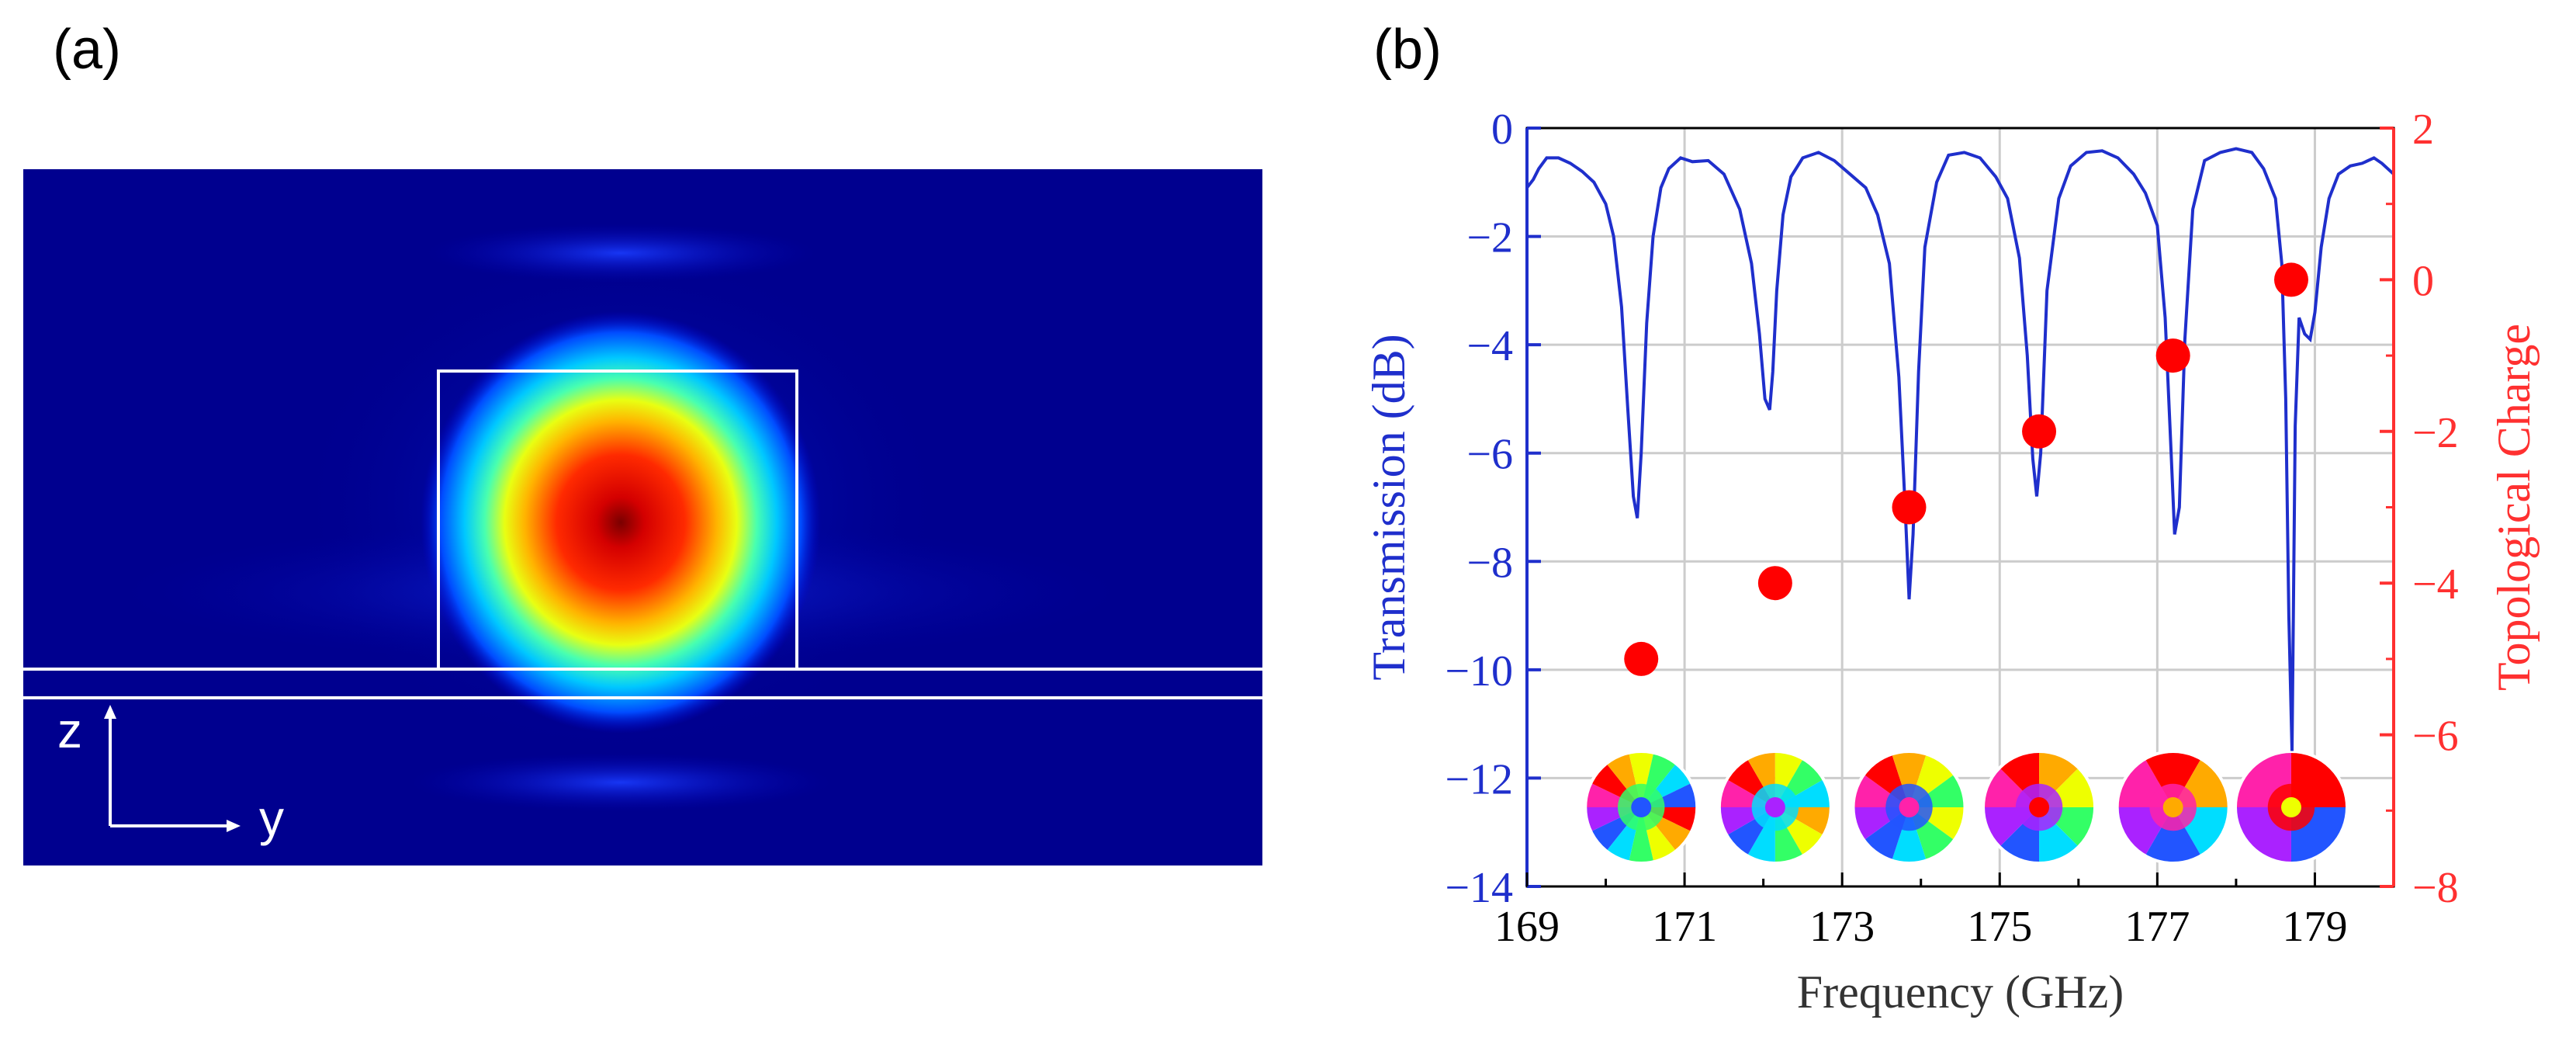  What do you see at coordinates (1489, 346) in the screenshot?
I see `left-tick-label: −4` at bounding box center [1489, 346].